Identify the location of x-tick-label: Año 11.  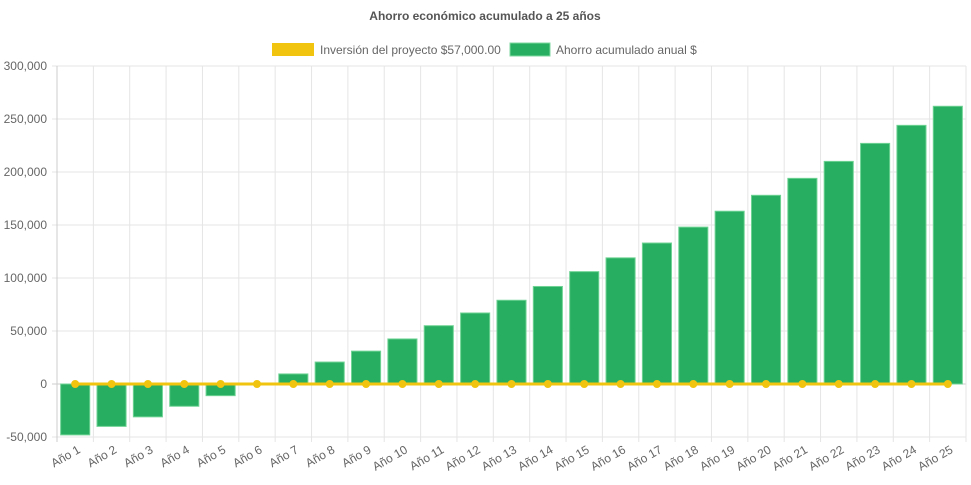
(426, 457).